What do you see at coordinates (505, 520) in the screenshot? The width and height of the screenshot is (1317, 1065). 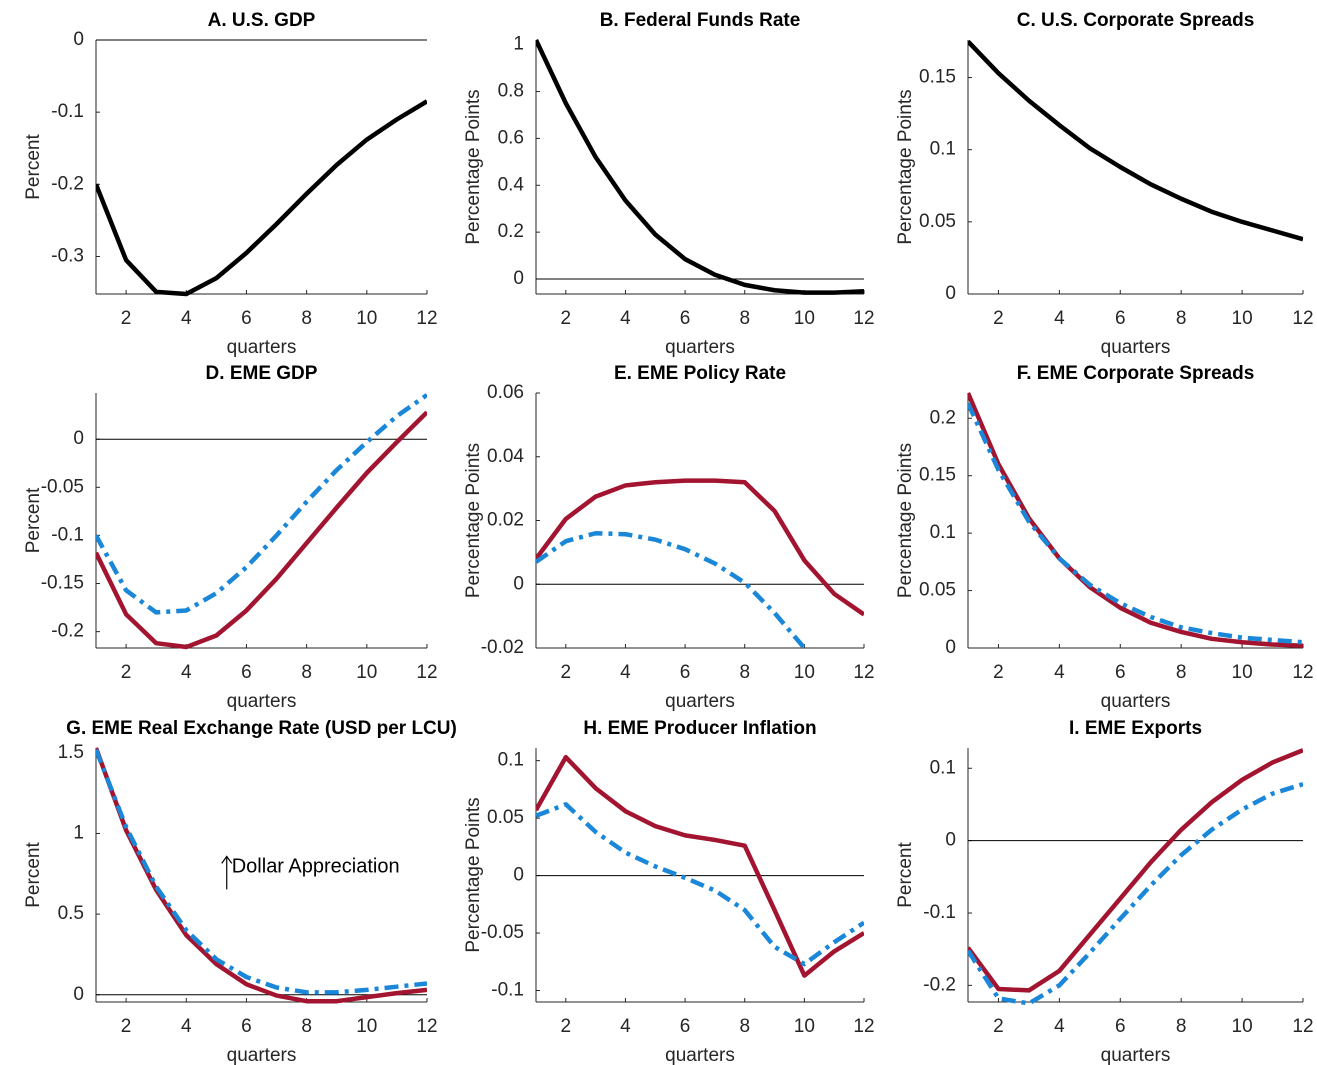 I see `y-tick-label: 0.02` at bounding box center [505, 520].